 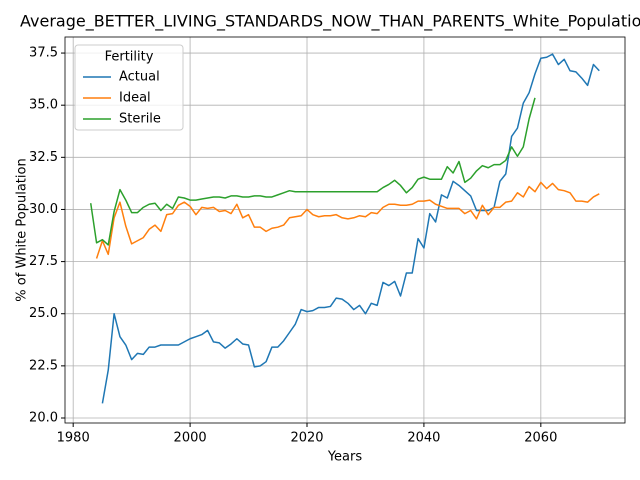 I want to click on x-tick-label: 2060, so click(x=540, y=438).